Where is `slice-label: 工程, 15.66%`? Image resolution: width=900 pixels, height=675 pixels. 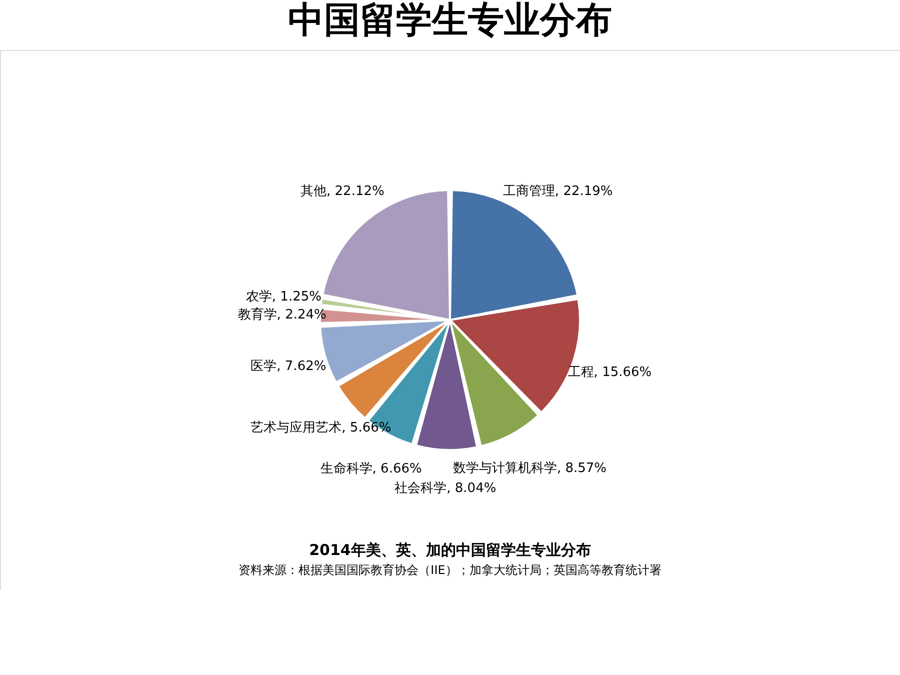
slice-label: 工程, 15.66% is located at coordinates (610, 372).